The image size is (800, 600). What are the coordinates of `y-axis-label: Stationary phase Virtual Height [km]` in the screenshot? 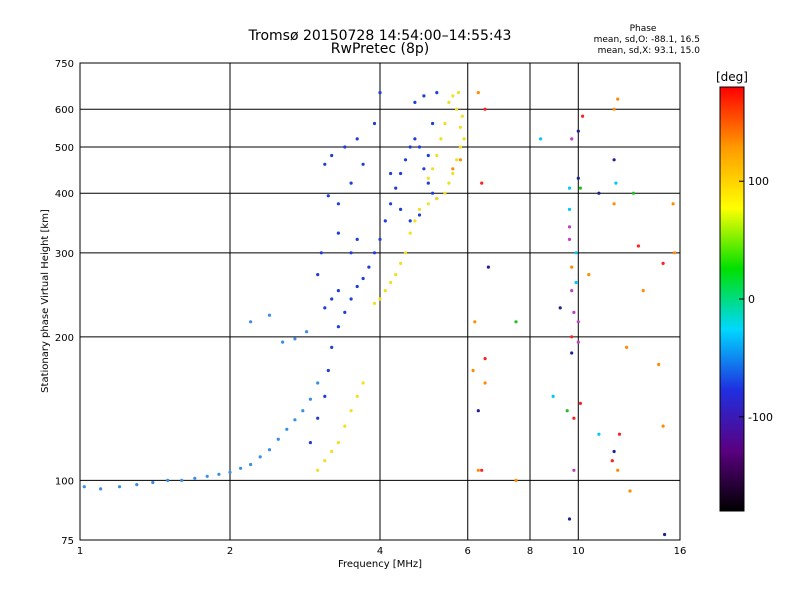 It's located at (45, 301).